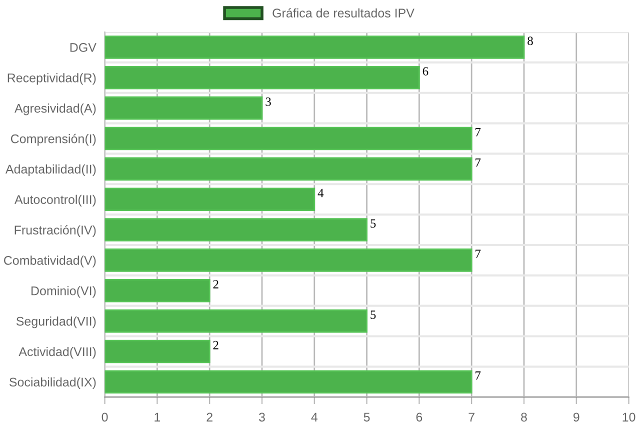 This screenshot has width=639, height=427. I want to click on x-tick-label: 10, so click(629, 417).